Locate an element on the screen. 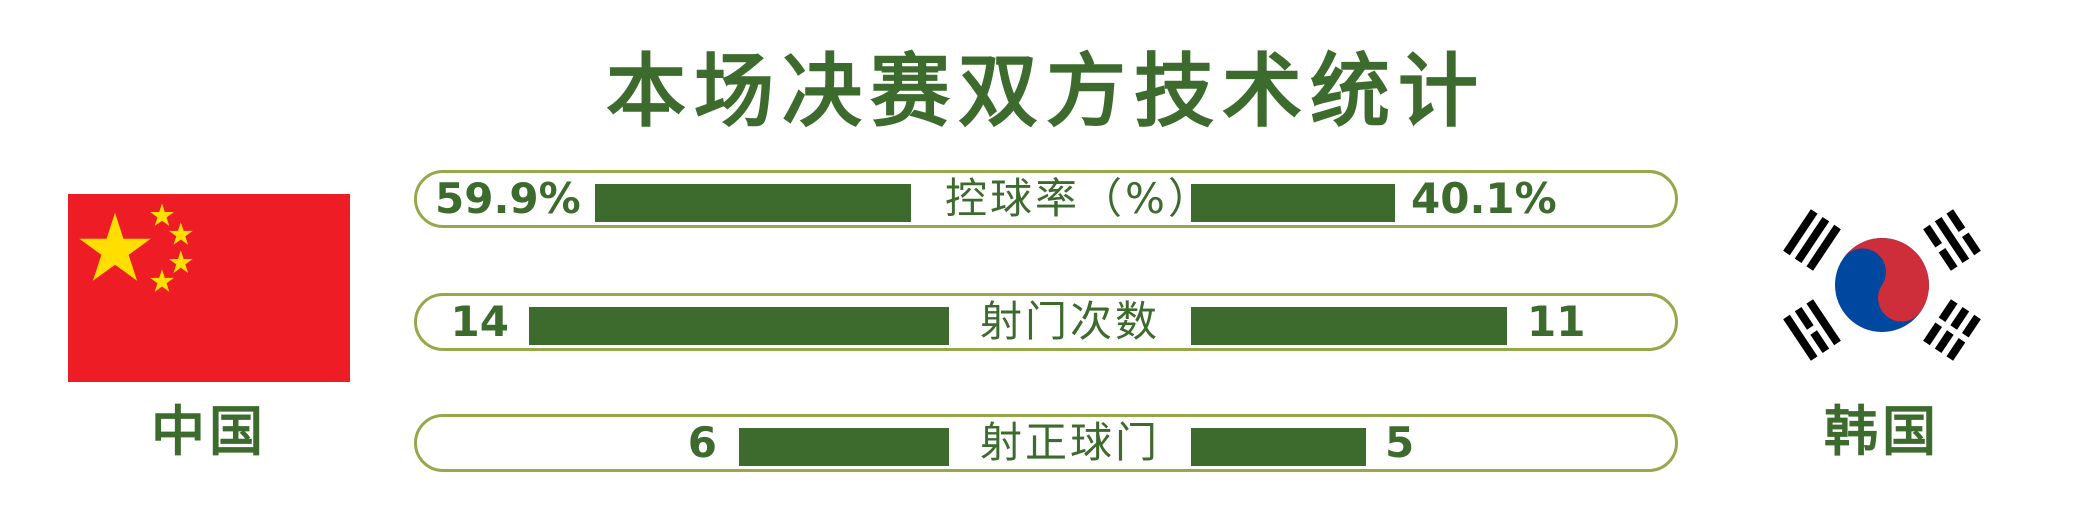  away-value-label: 40.1% is located at coordinates (1484, 198).